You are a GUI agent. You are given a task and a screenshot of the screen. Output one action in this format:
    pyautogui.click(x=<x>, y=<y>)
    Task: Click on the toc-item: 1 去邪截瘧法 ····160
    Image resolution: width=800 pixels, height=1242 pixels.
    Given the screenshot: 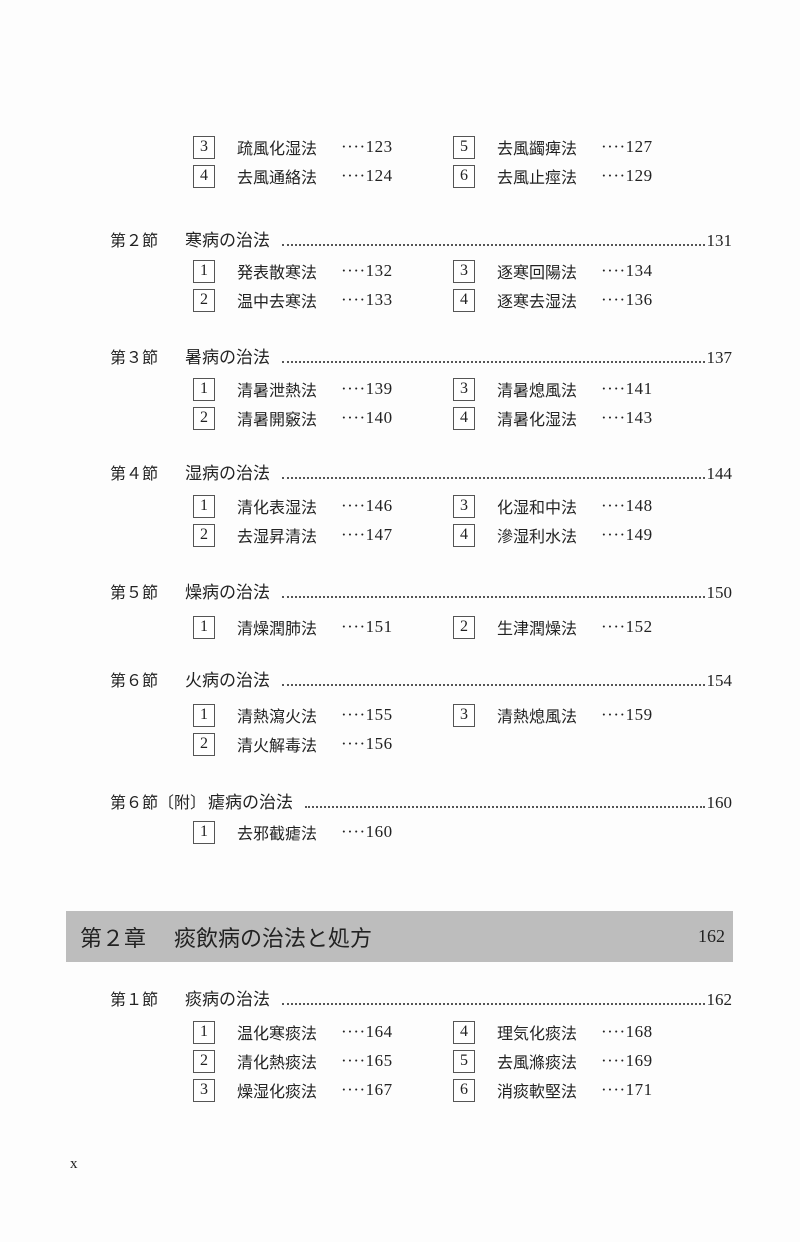 What is the action you would take?
    pyautogui.click(x=293, y=832)
    